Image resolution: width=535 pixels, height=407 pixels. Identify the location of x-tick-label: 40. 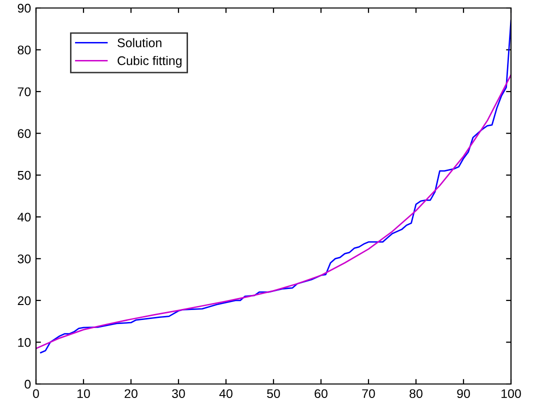
(225, 393).